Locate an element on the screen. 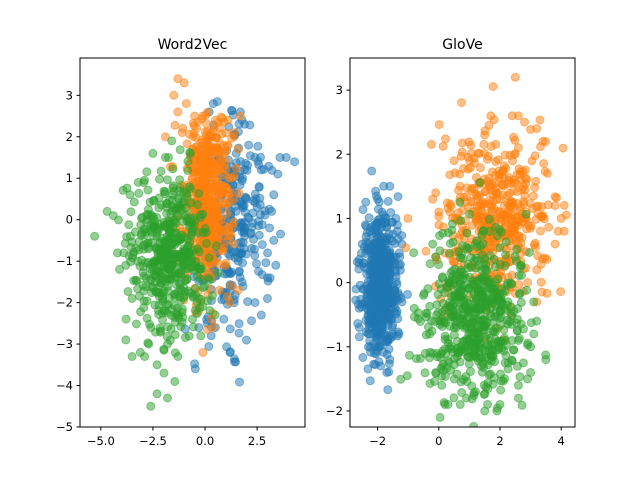 The width and height of the screenshot is (640, 480). glove-y-ticks: −2 −1 0 1 2 3 is located at coordinates (338, 250).